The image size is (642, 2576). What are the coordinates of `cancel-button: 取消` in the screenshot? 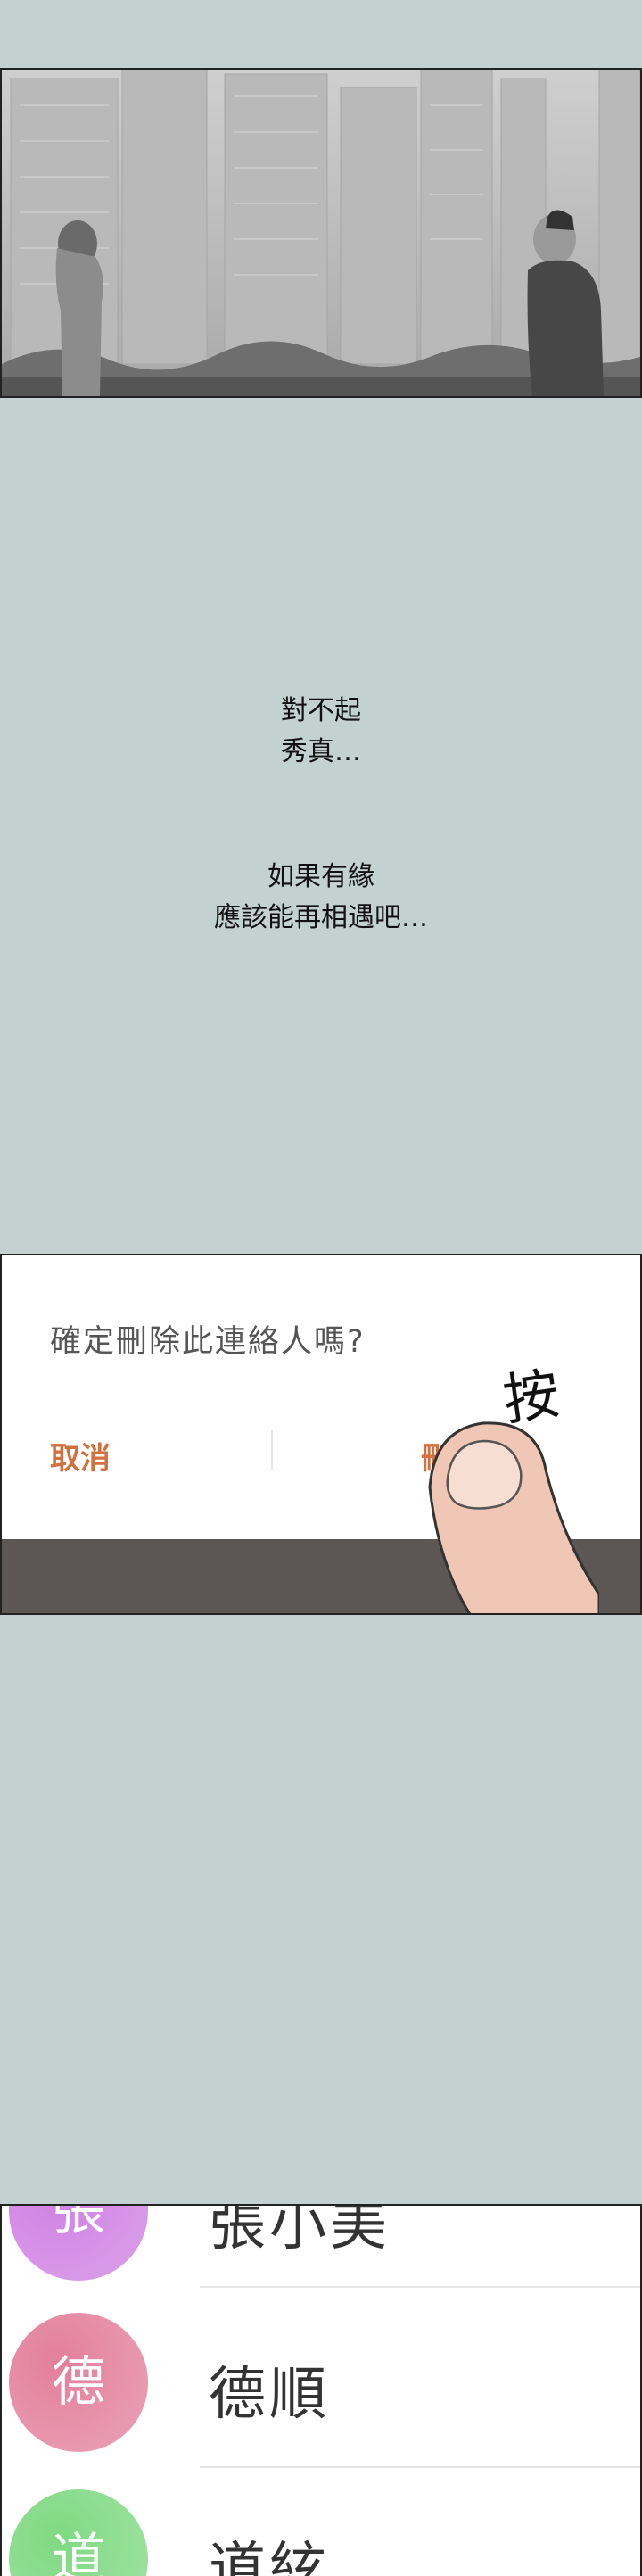 It's located at (80, 1459).